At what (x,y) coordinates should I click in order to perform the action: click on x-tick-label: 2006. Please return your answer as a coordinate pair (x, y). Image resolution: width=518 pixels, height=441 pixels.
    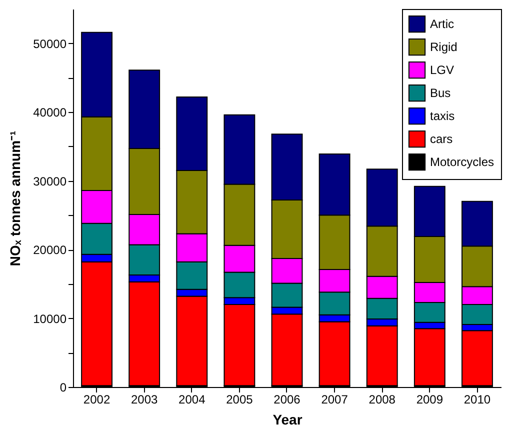
    Looking at the image, I should click on (287, 399).